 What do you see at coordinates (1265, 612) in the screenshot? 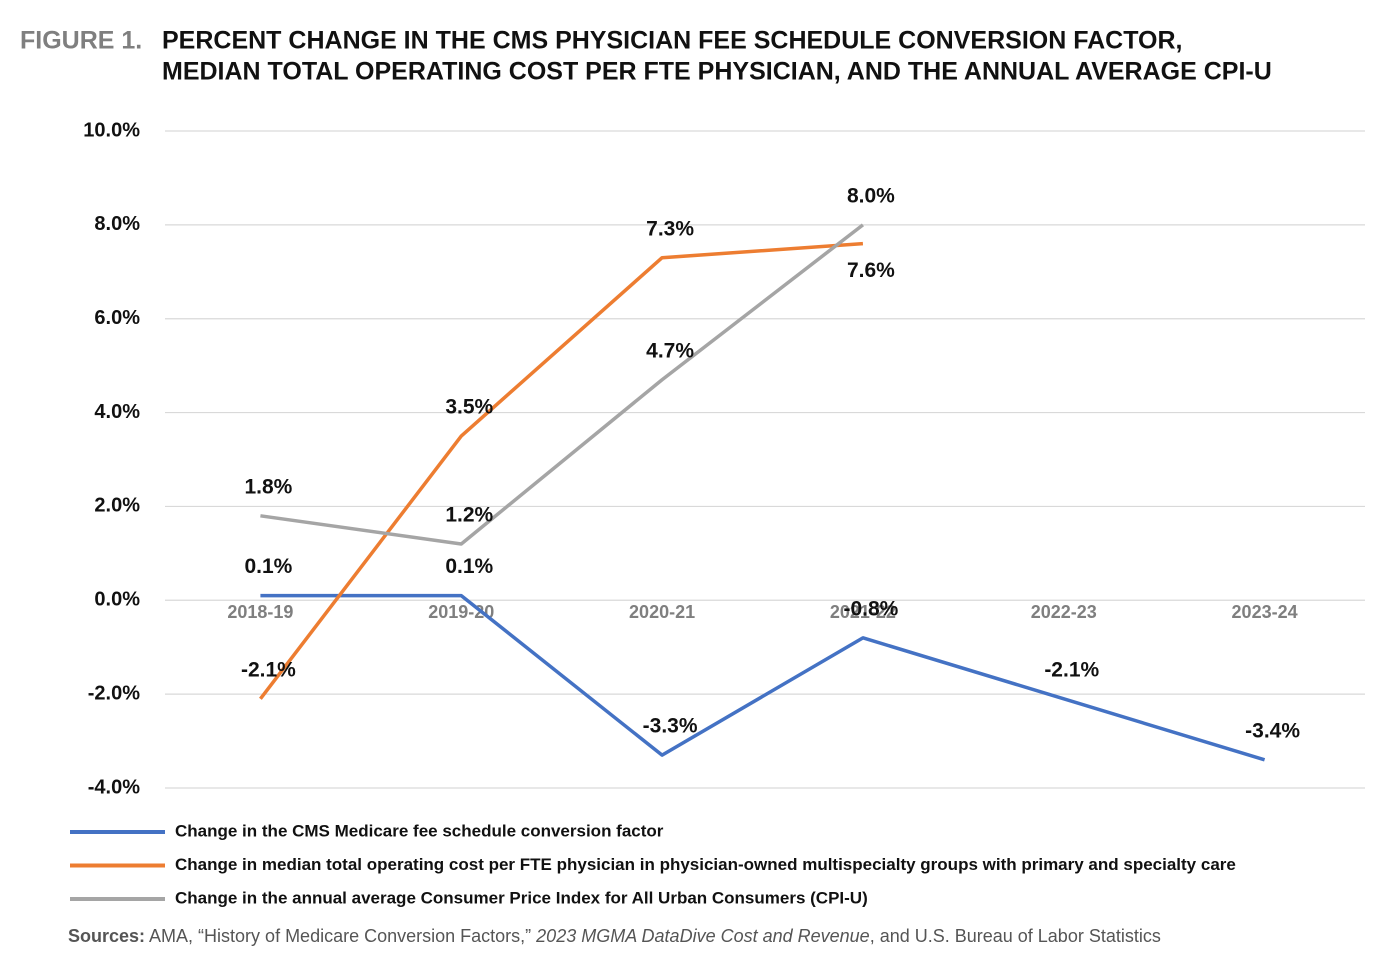
I see `x-tick-label: 2023-24` at bounding box center [1265, 612].